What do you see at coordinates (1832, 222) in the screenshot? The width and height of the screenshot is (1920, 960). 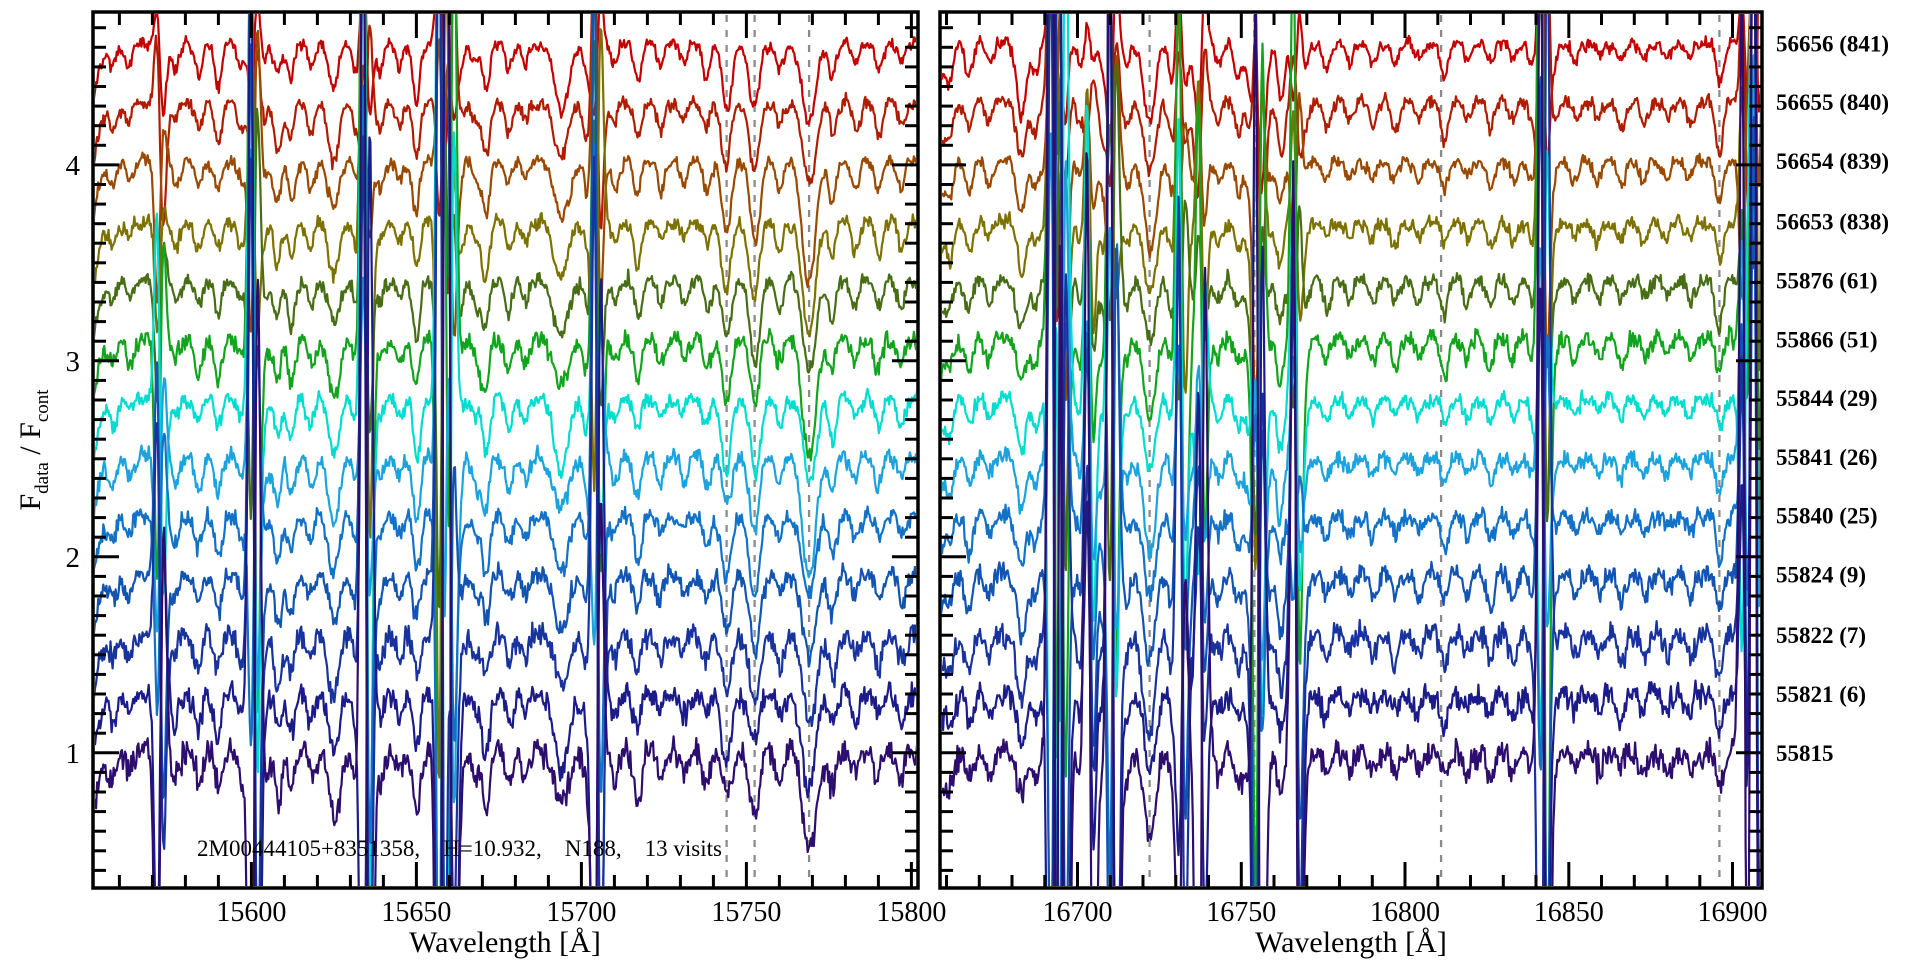 I see `visit-label: 56653 (838)` at bounding box center [1832, 222].